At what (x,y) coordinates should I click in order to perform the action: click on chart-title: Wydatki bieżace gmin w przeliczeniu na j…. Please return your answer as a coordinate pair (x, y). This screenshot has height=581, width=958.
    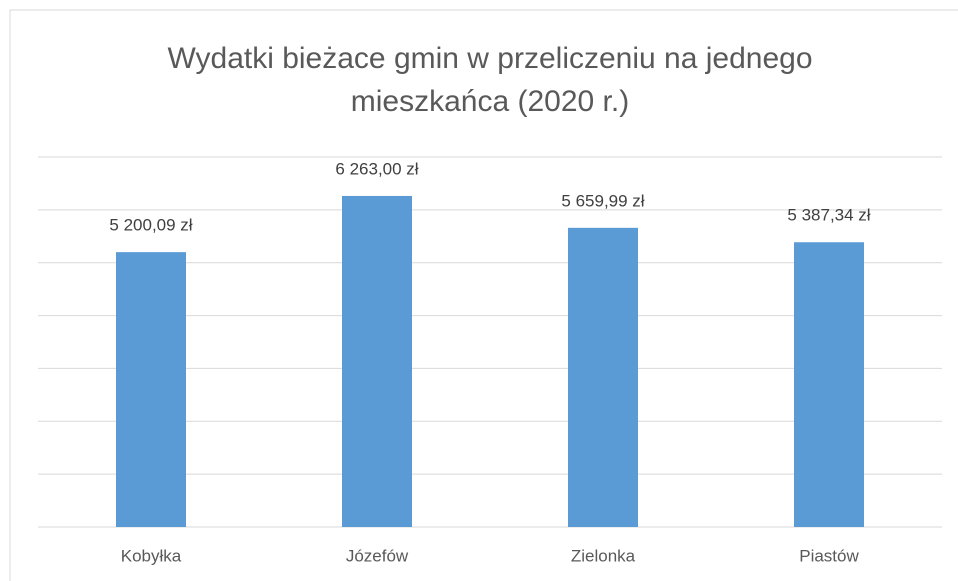
    Looking at the image, I should click on (489, 58).